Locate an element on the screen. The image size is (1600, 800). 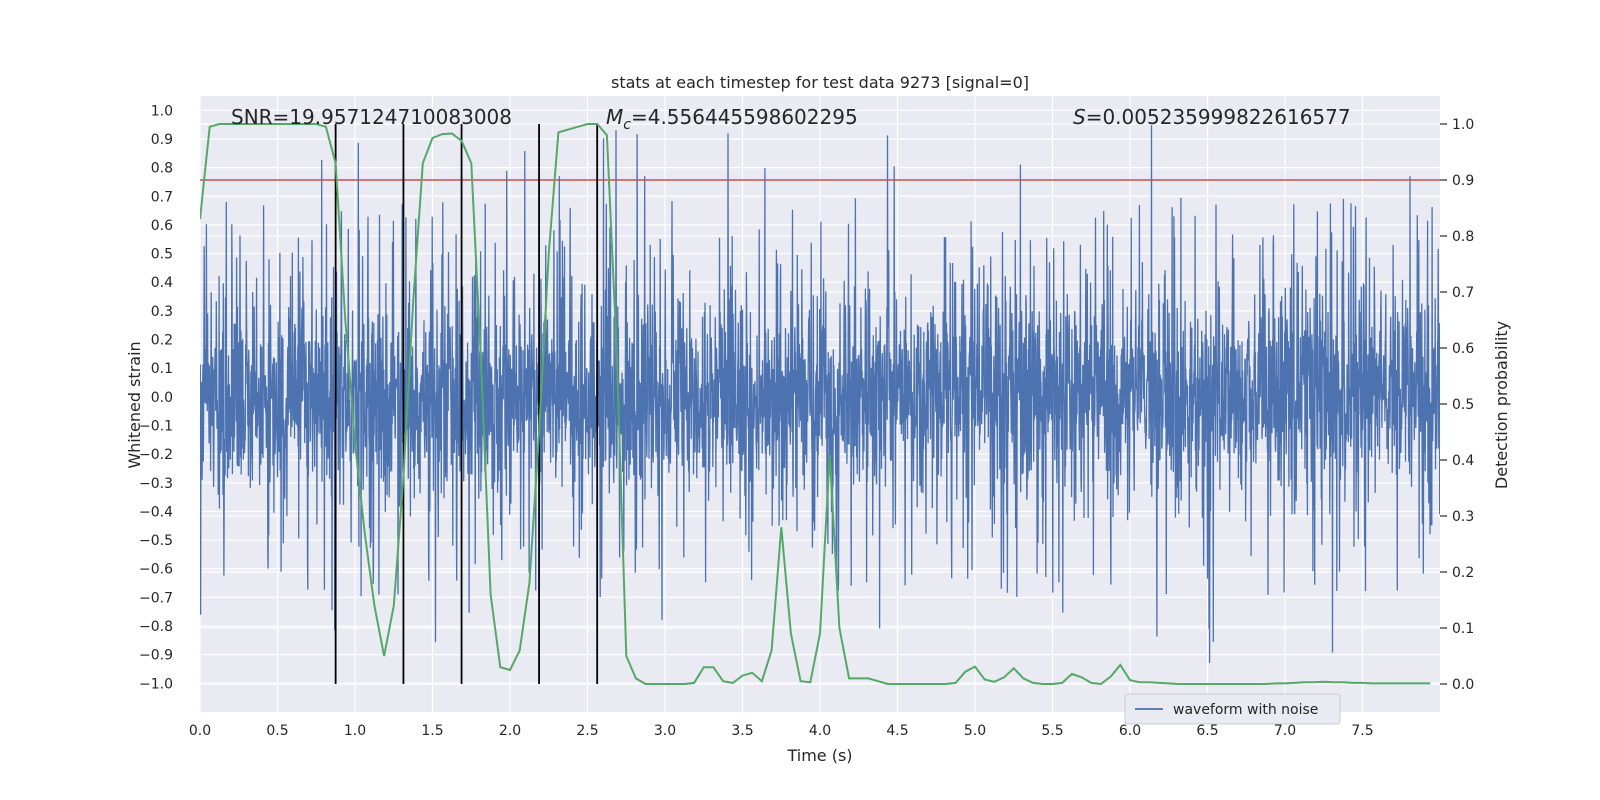
legend: waveform with noise is located at coordinates (1232, 709).